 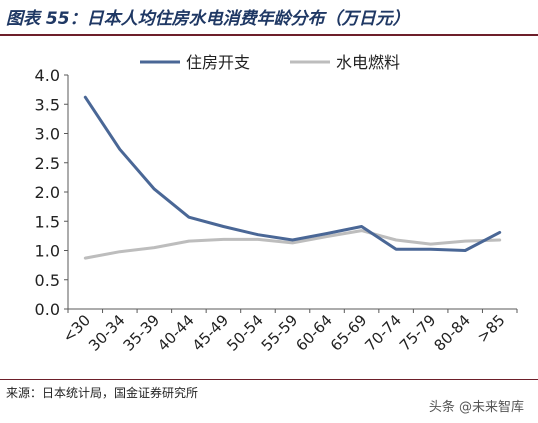 I want to click on x-tick-label: >85, so click(x=490, y=328).